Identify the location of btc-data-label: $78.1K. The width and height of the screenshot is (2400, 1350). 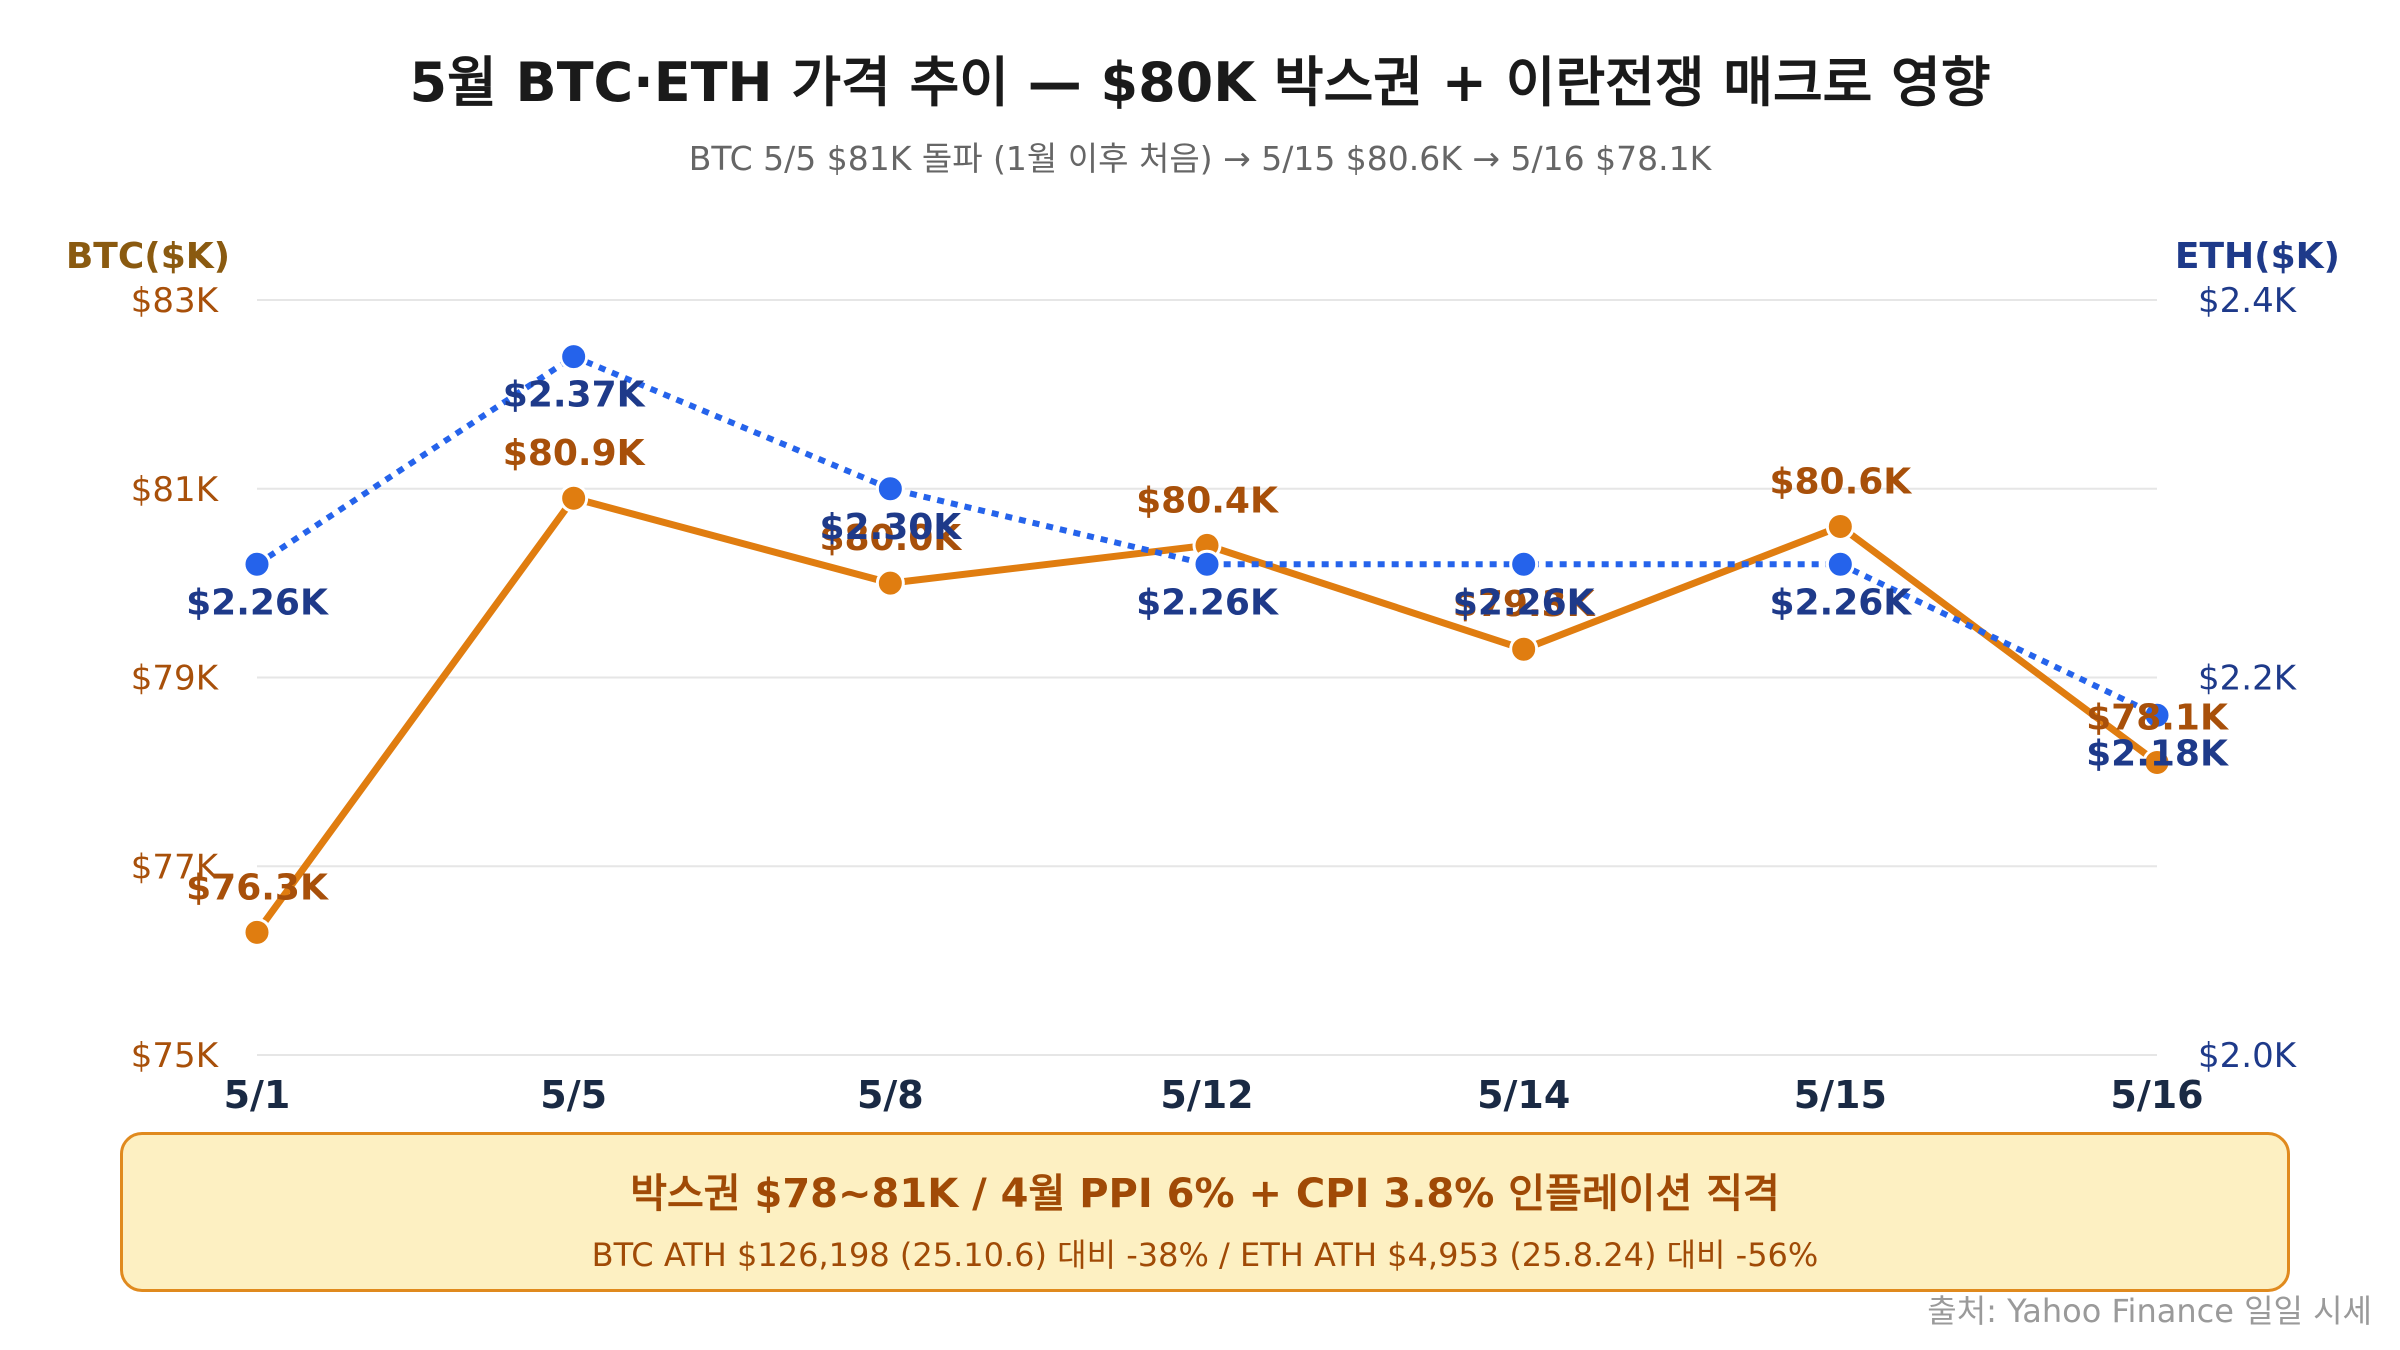
(2157, 717).